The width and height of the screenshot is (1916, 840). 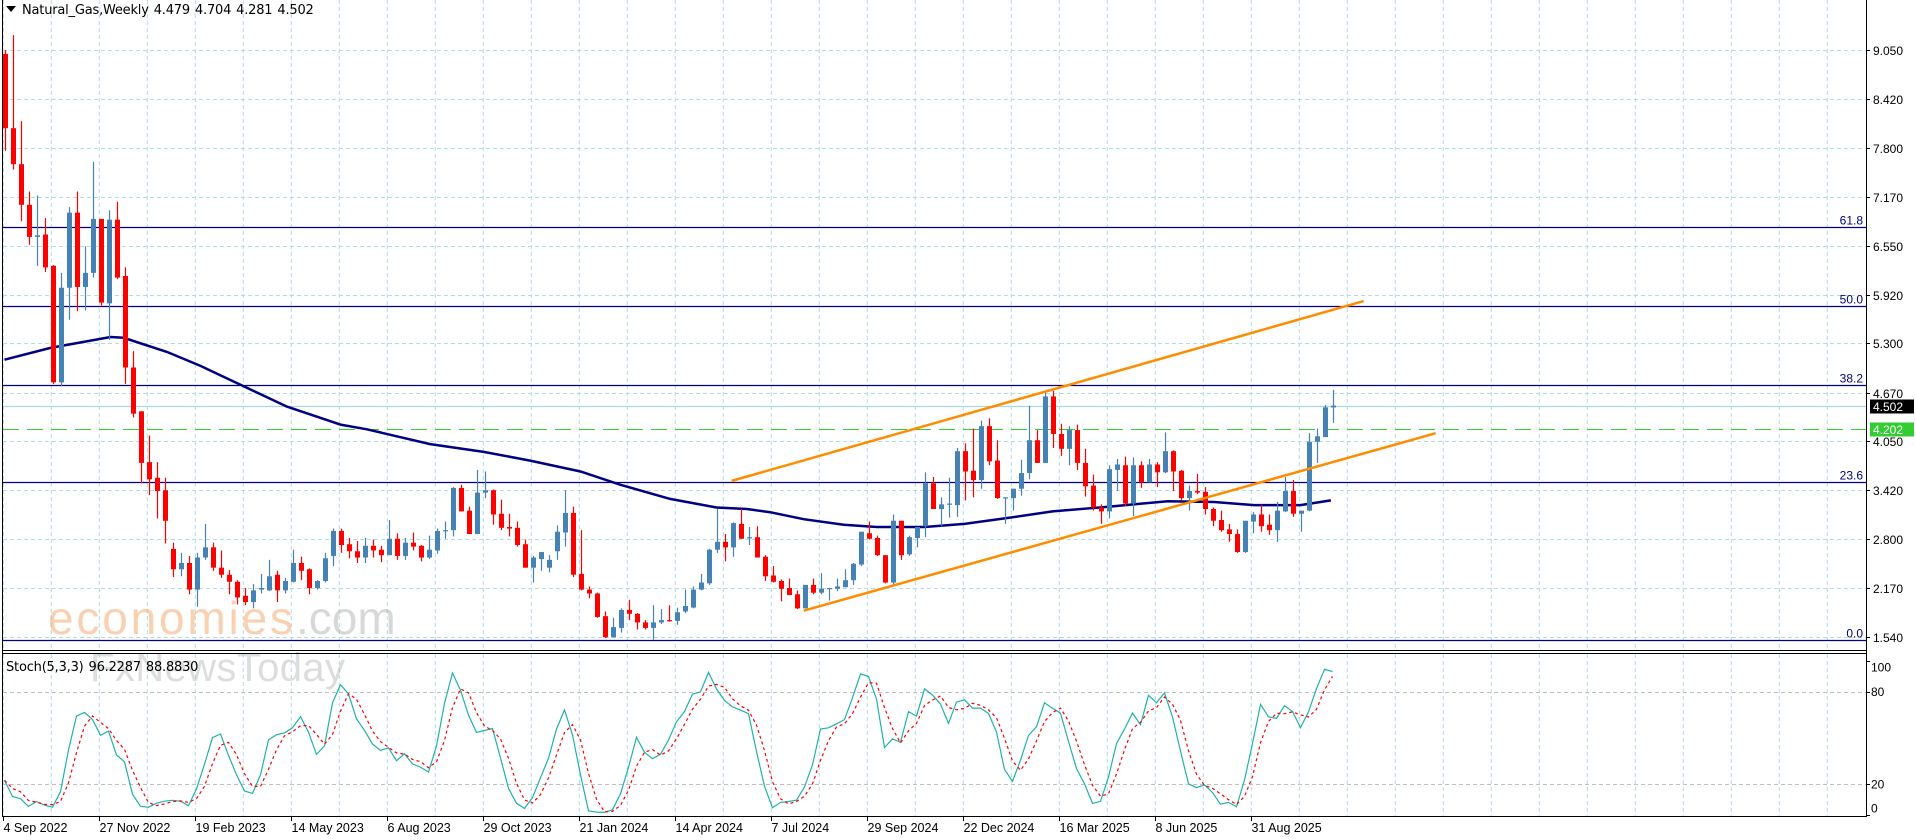 I want to click on trend-channel-lower-line, so click(x=1120, y=521).